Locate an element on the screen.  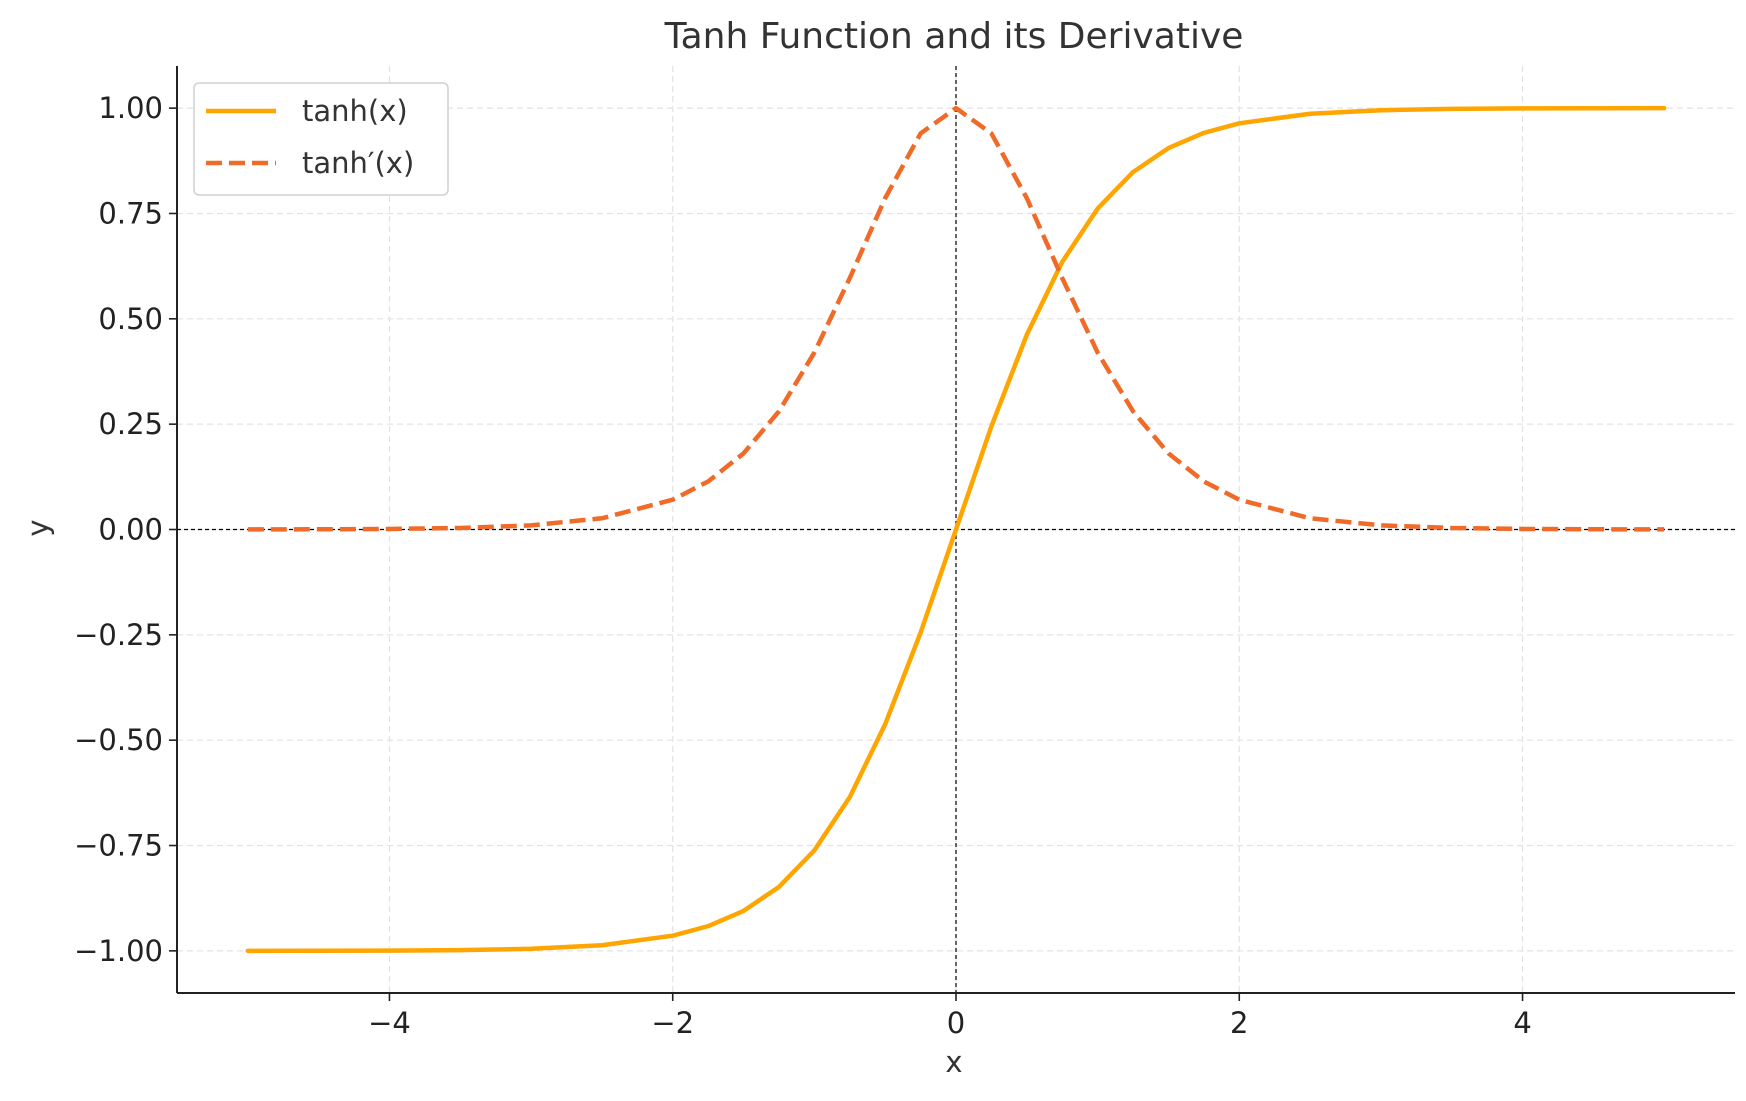
x-axis-label: x is located at coordinates (953, 1062).